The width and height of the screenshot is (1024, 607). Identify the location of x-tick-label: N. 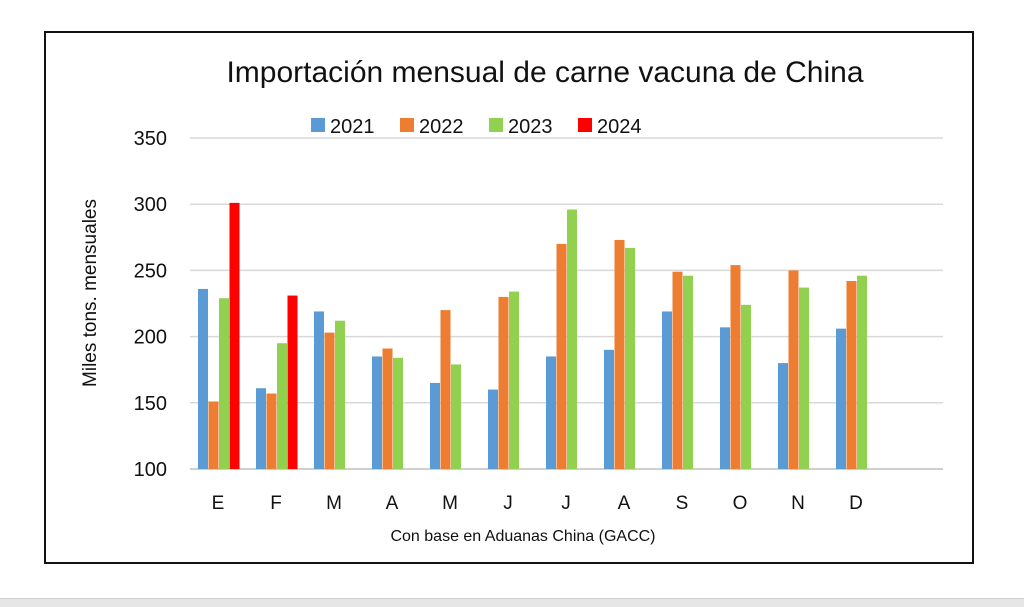
(798, 503).